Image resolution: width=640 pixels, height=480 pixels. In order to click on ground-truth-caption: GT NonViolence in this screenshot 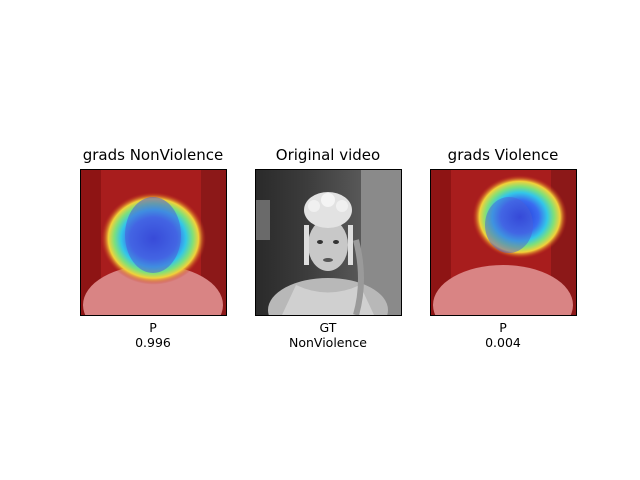, I will do `click(328, 335)`.